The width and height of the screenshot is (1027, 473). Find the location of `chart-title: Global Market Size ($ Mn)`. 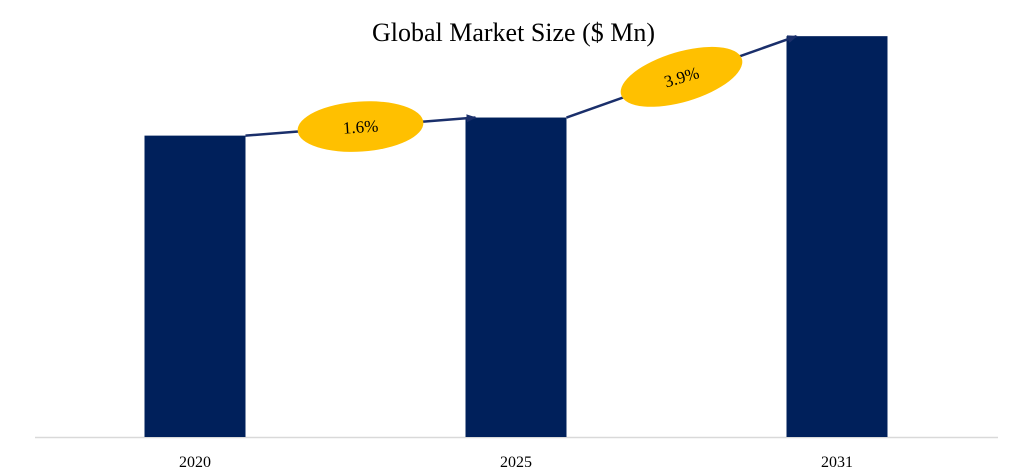

chart-title: Global Market Size ($ Mn) is located at coordinates (513, 32).